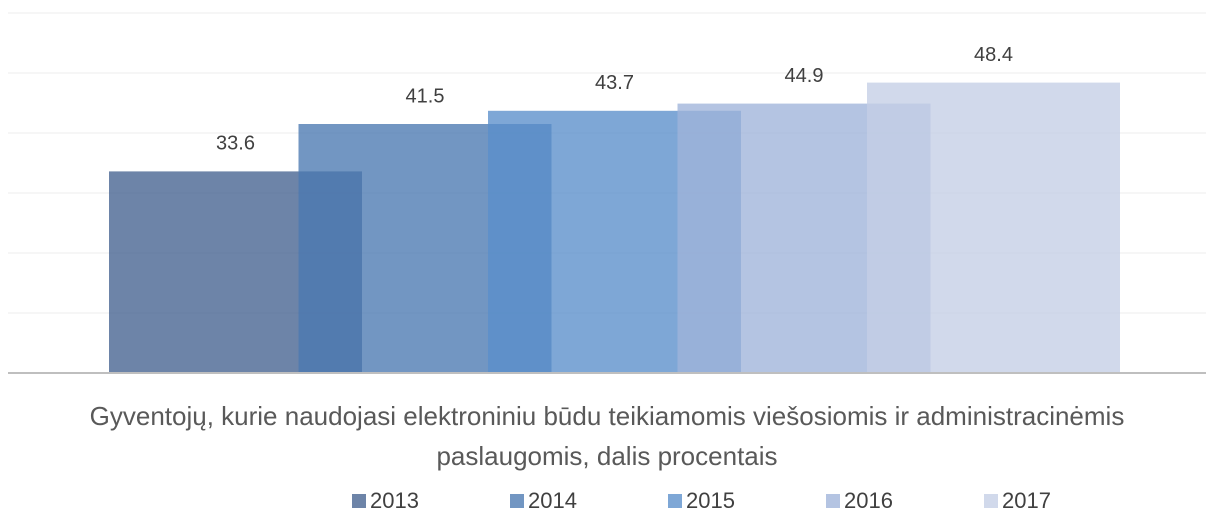  What do you see at coordinates (1026, 500) in the screenshot?
I see `legend-label: 2017` at bounding box center [1026, 500].